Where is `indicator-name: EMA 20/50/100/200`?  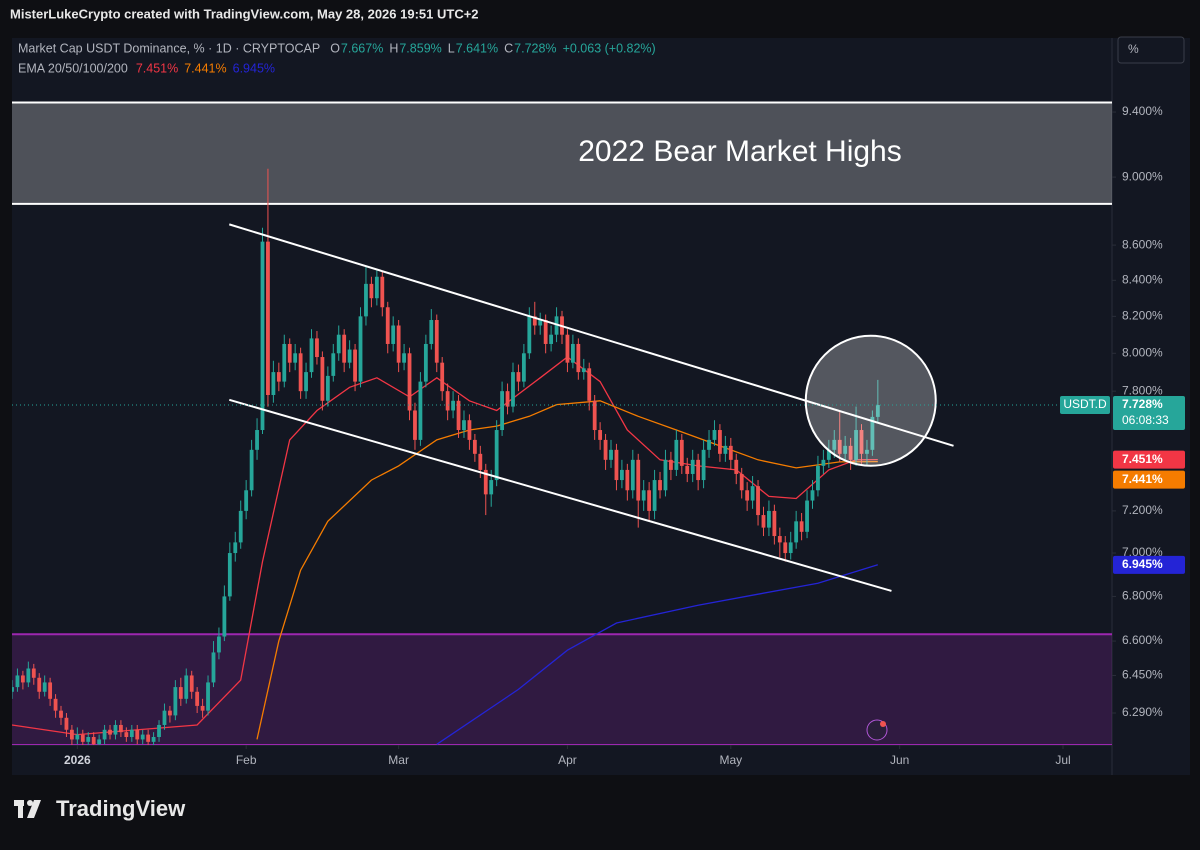 indicator-name: EMA 20/50/100/200 is located at coordinates (73, 68).